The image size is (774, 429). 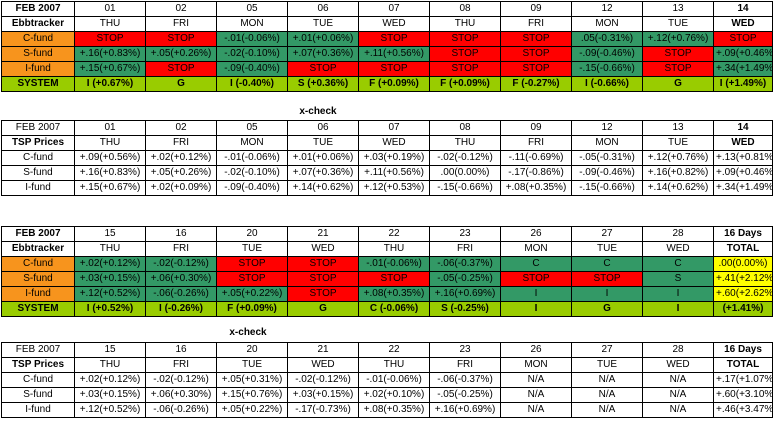 What do you see at coordinates (394, 84) in the screenshot?
I see `system-cell: F (+0.09%)` at bounding box center [394, 84].